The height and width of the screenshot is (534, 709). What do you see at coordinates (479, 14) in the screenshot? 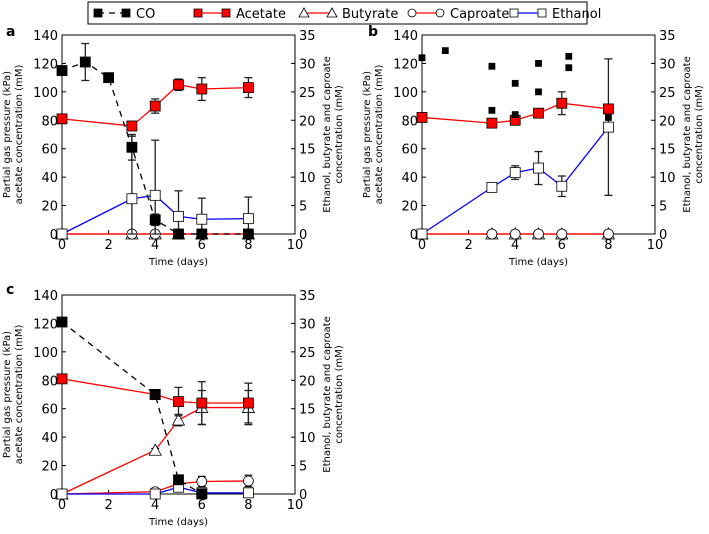
I see `legend-label: Caproate` at bounding box center [479, 14].